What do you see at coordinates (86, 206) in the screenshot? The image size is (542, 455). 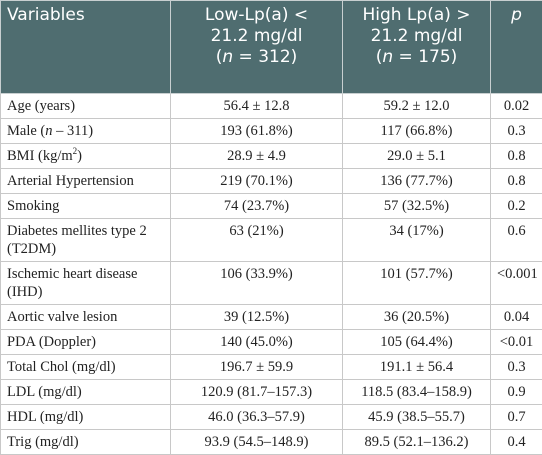 I see `row-label: Smoking` at bounding box center [86, 206].